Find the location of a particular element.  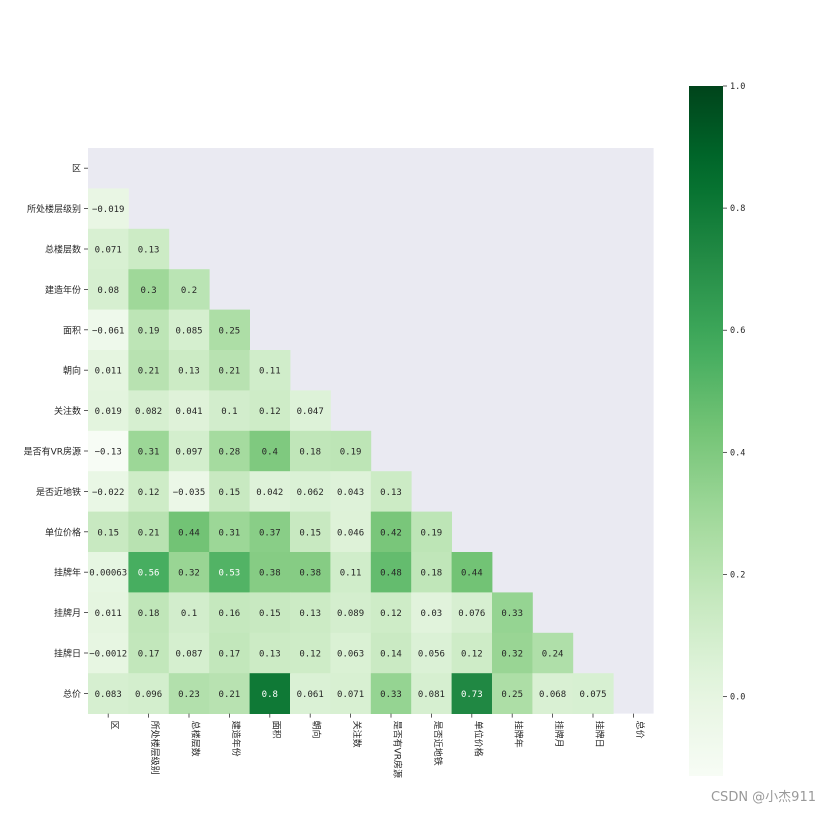

cell-label: 0.48 is located at coordinates (391, 574).